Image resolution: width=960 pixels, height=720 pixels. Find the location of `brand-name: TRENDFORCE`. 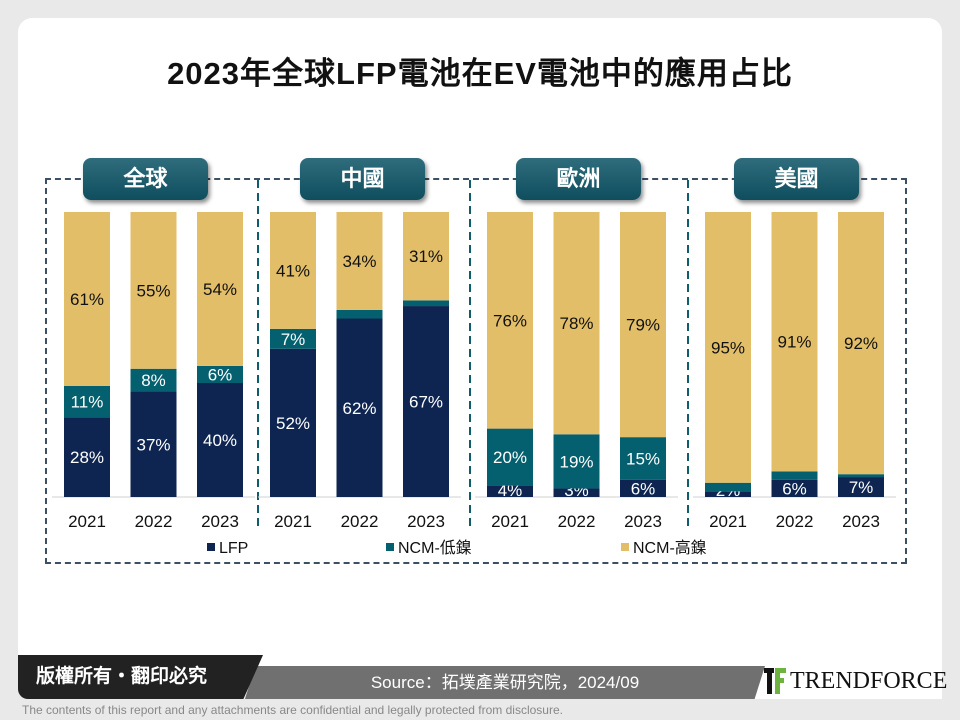

brand-name: TRENDFORCE is located at coordinates (869, 681).